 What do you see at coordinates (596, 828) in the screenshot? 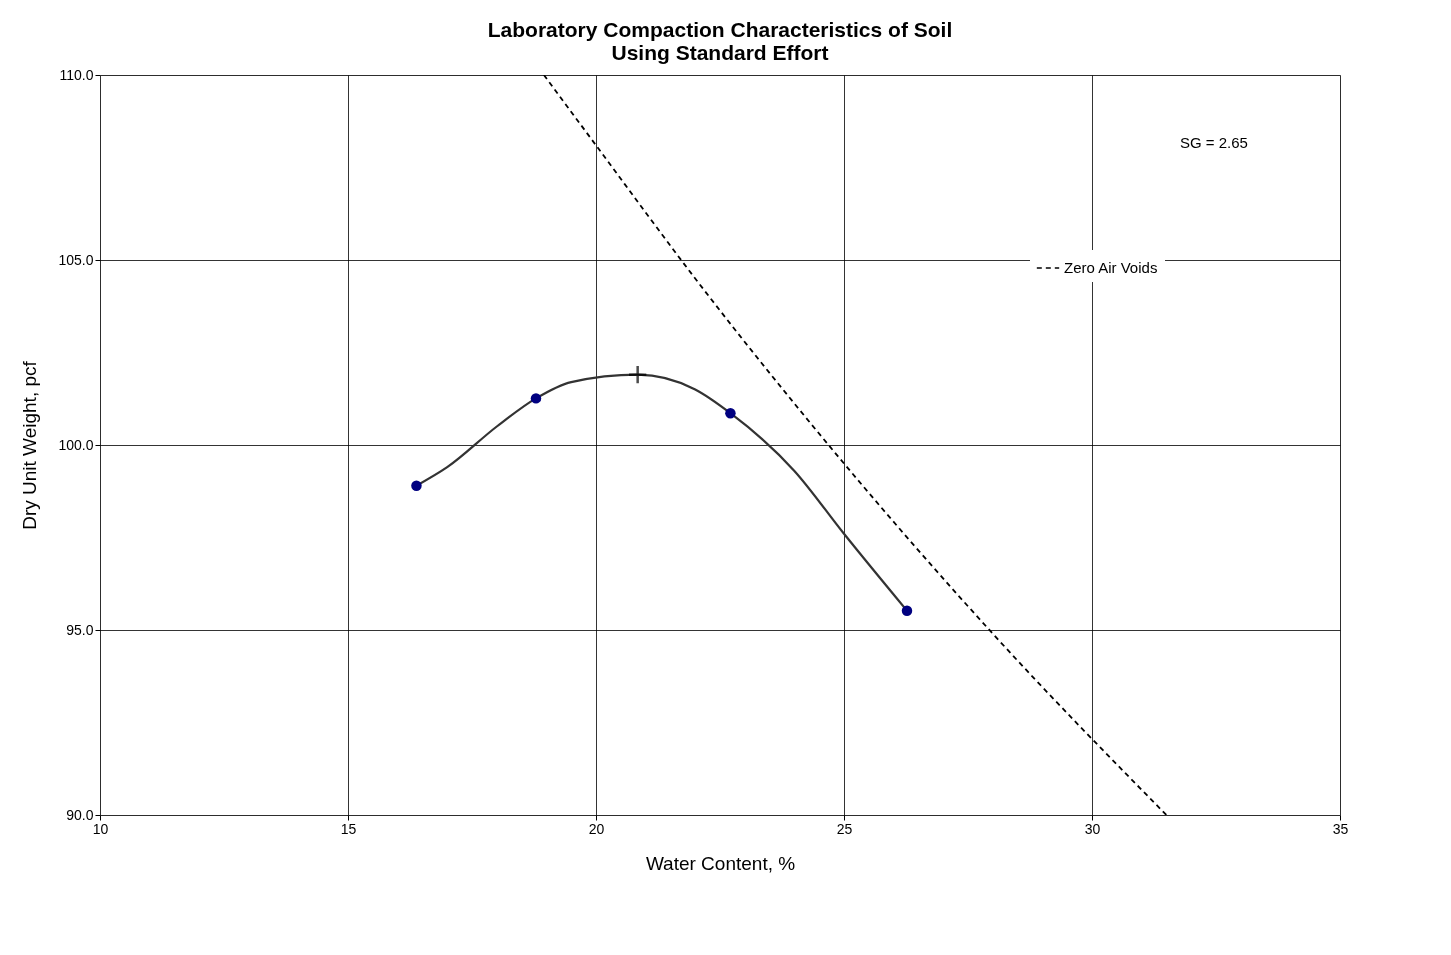
I see `x-tick-label: 20` at bounding box center [596, 828].